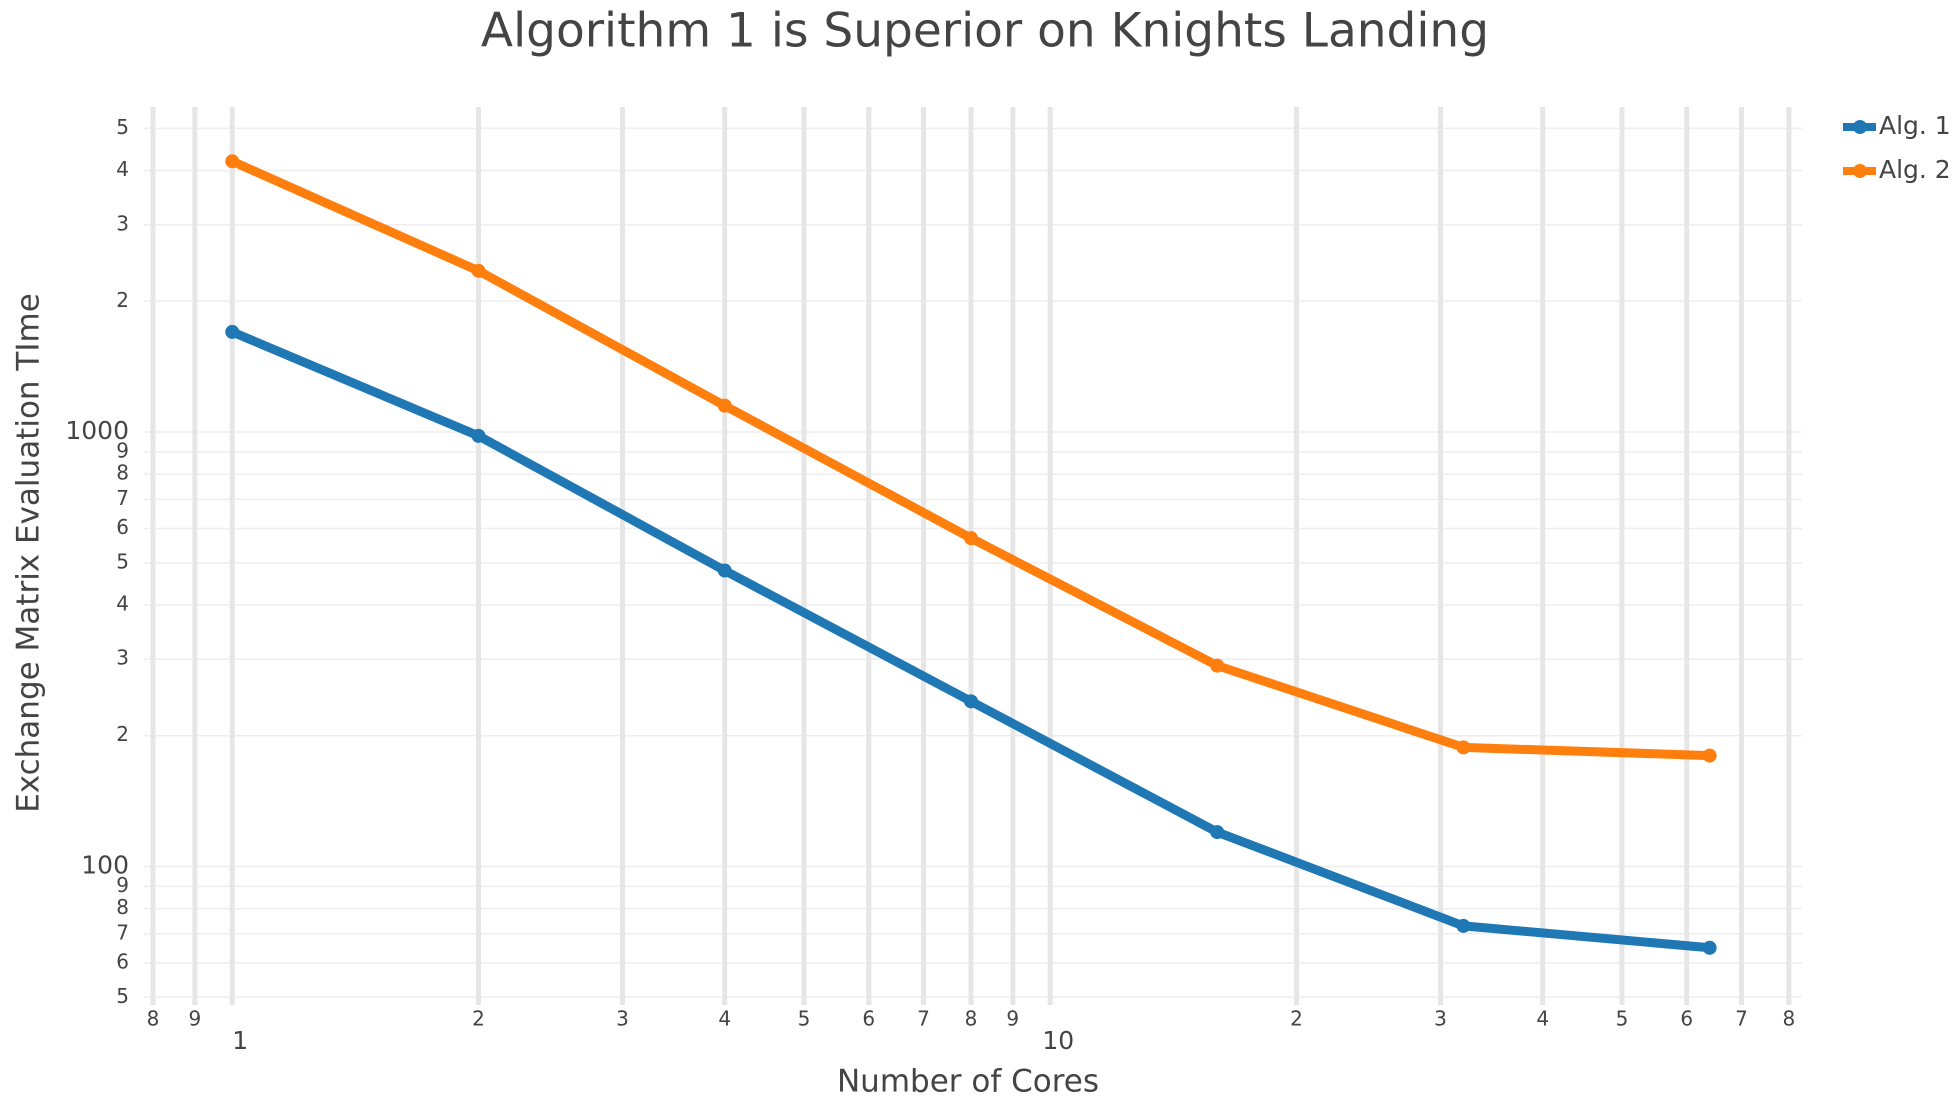  Describe the element at coordinates (1058, 1040) in the screenshot. I see `x-tick-label: 10` at that location.